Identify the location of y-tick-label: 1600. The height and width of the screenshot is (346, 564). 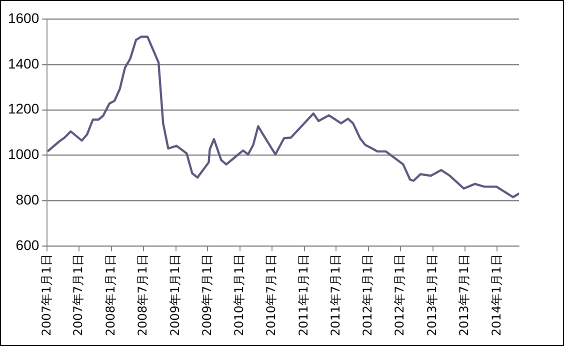
(24, 18).